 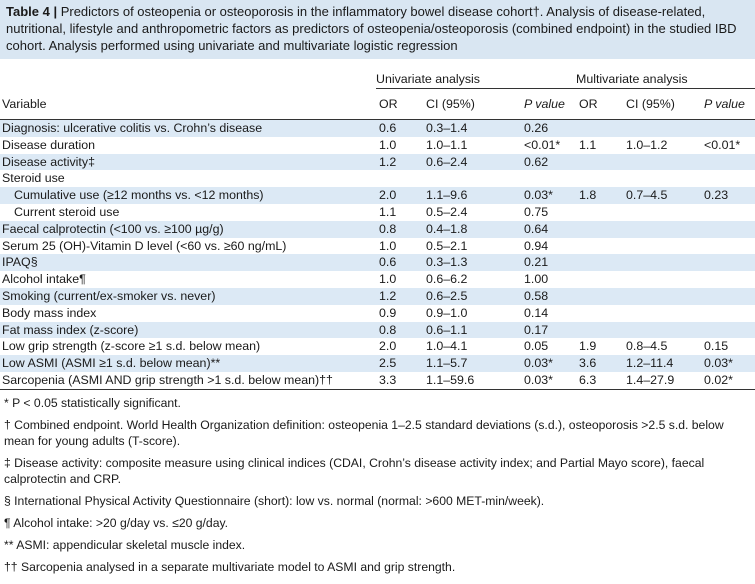 I want to click on group-spacer, so click(x=188, y=74).